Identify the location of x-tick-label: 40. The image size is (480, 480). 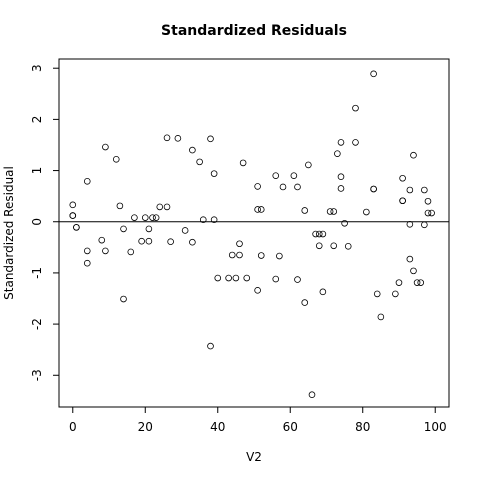
(217, 427).